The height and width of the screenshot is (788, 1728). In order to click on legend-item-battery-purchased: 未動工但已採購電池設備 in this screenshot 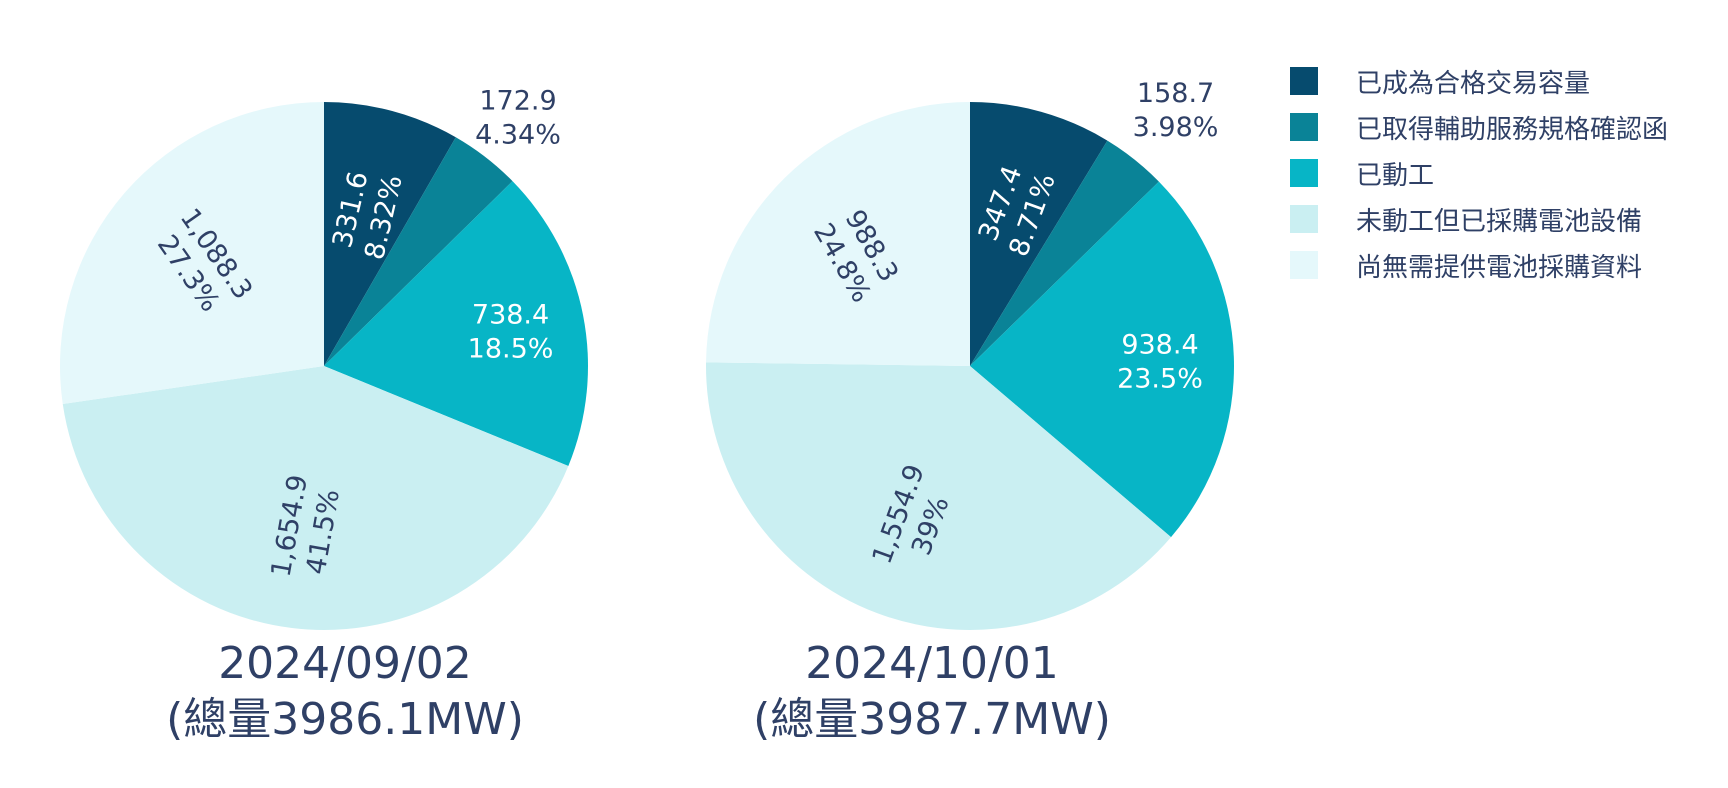, I will do `click(1479, 219)`.